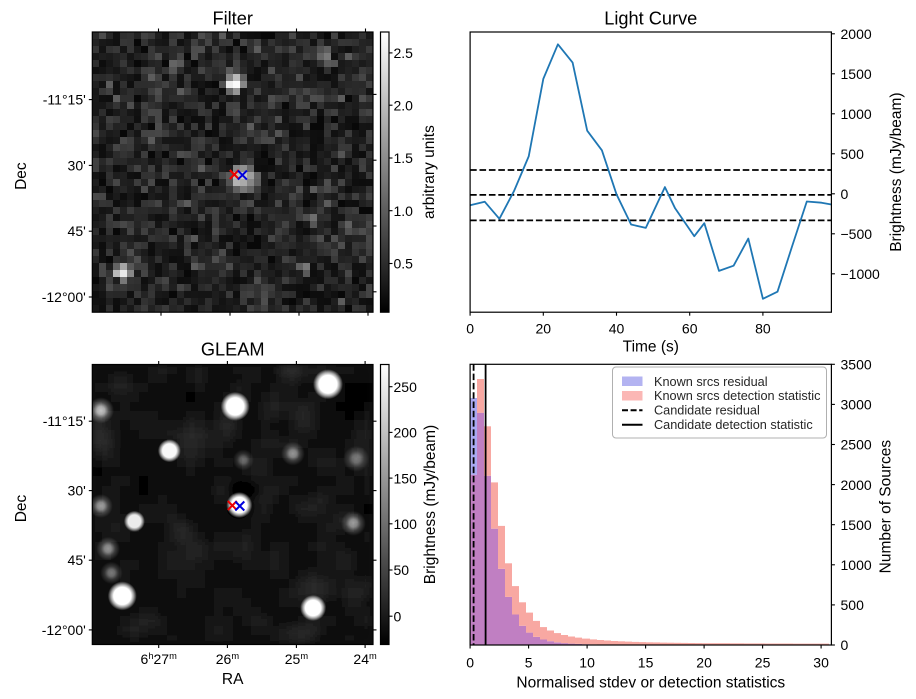  Describe the element at coordinates (404, 264) in the screenshot. I see `svg-text: 0.5` at that location.